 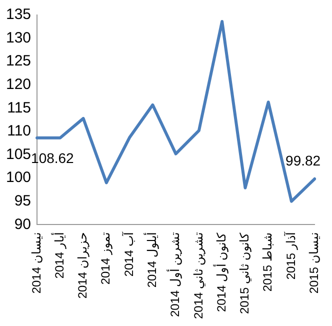 What do you see at coordinates (19, 177) in the screenshot?
I see `y-tick-label: 100` at bounding box center [19, 177].